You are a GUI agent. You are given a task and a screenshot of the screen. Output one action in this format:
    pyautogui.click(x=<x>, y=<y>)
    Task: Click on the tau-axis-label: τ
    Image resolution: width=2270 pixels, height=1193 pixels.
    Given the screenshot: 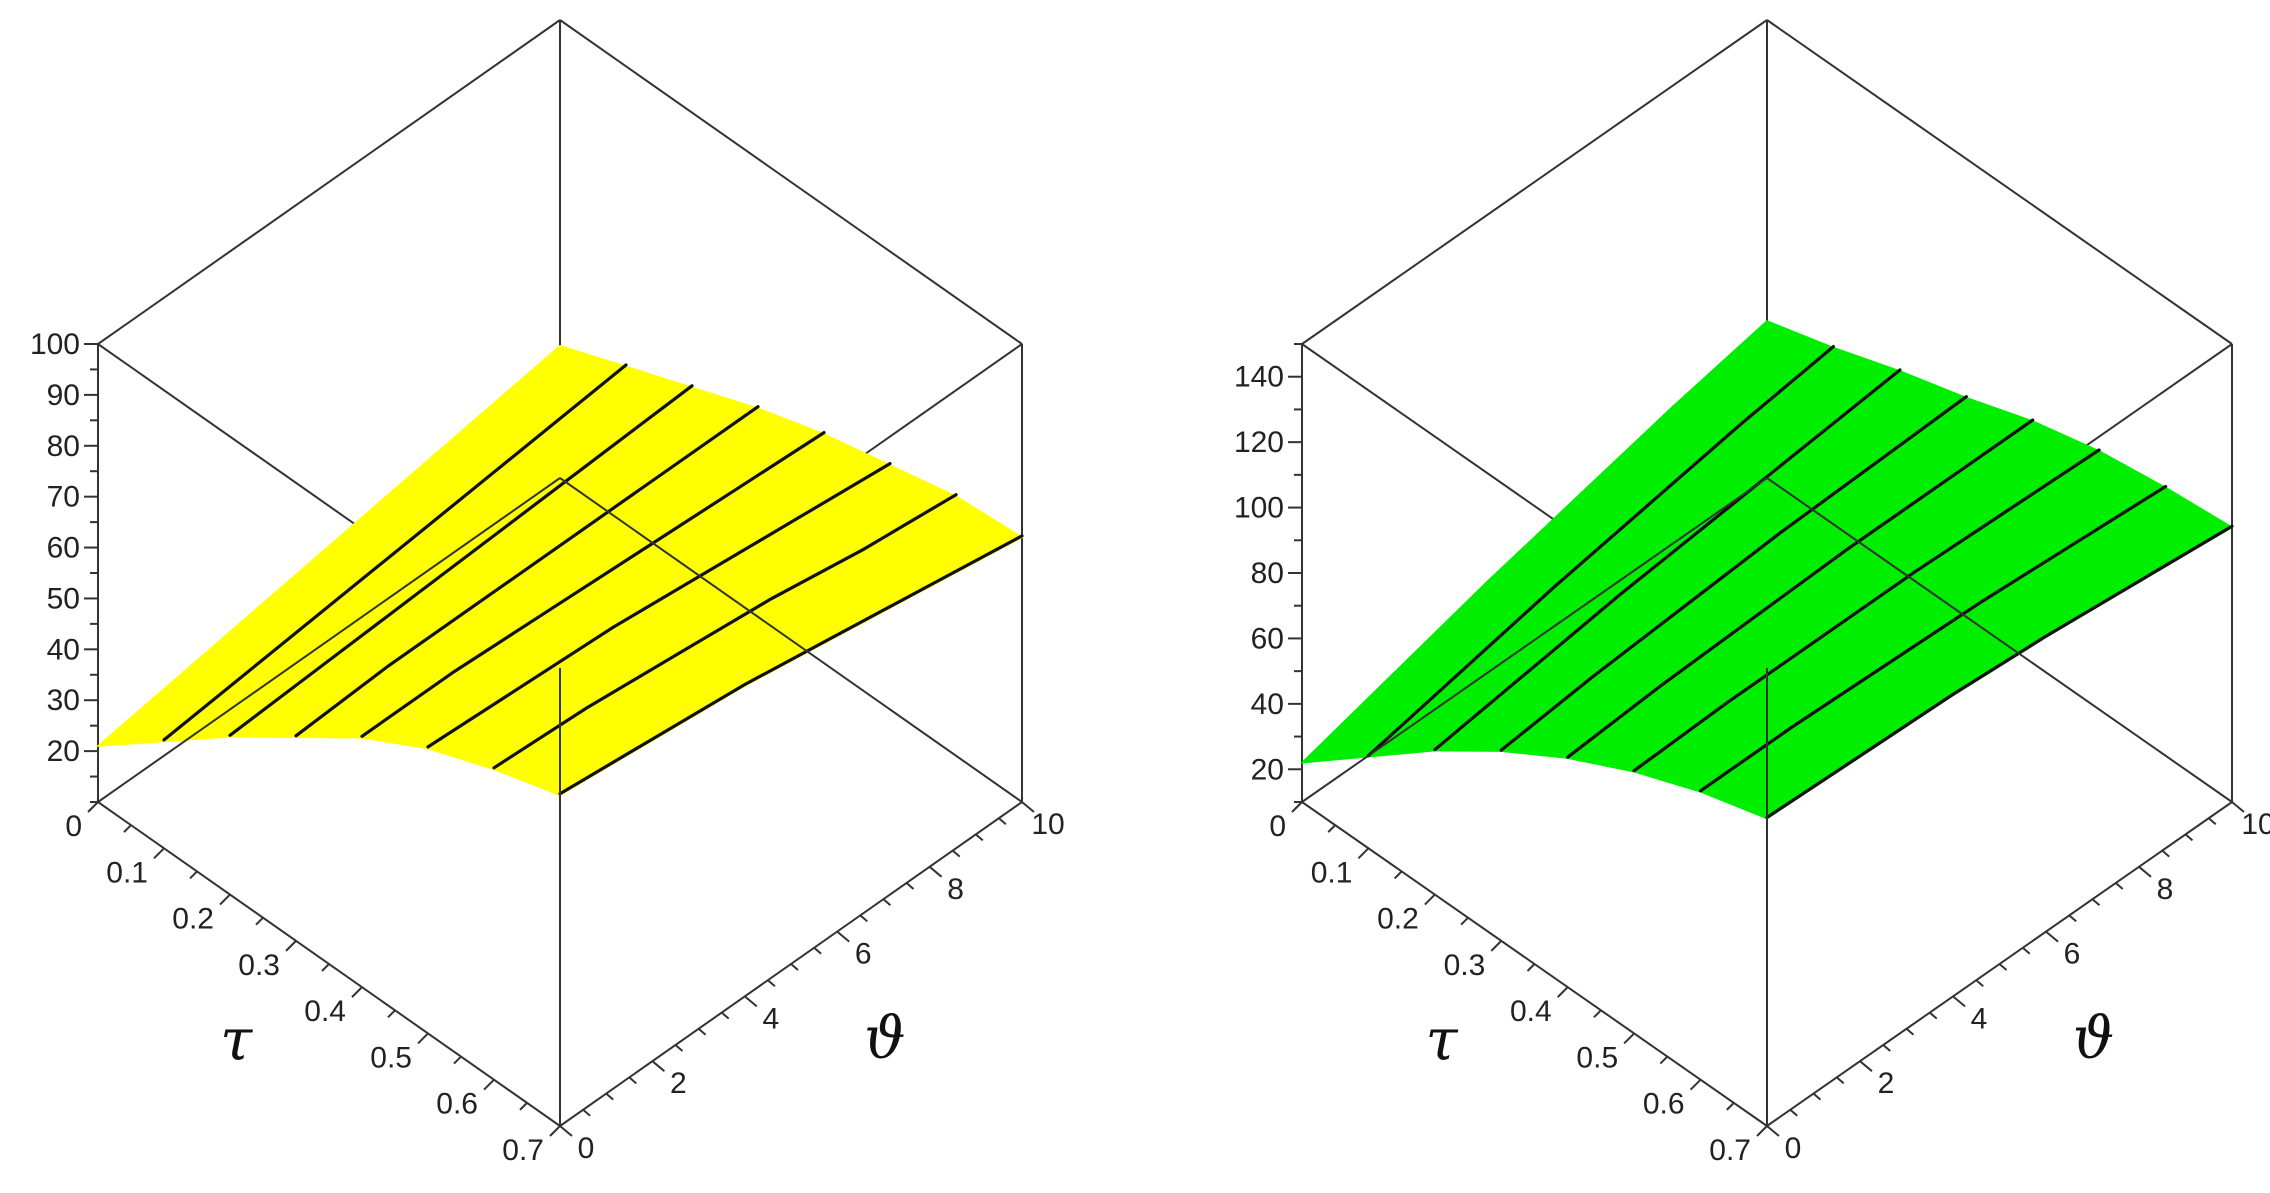 What is the action you would take?
    pyautogui.click(x=236, y=1039)
    